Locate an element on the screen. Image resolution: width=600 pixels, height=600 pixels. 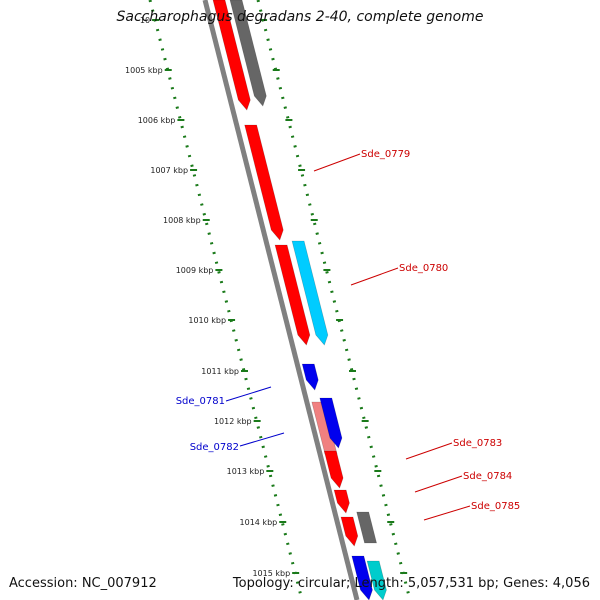
ruler-tick-label: 1007 kbp is located at coordinates (169, 170).